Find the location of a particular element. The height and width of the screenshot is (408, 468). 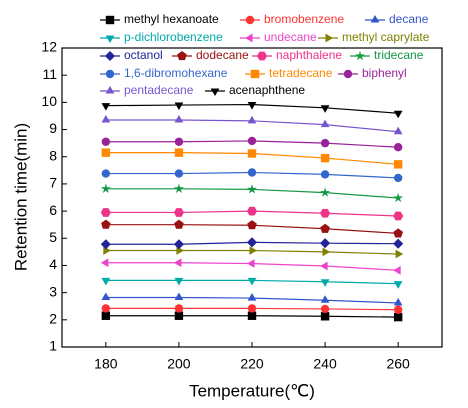

legend-label: p-dichlorobenzene is located at coordinates (173, 37).